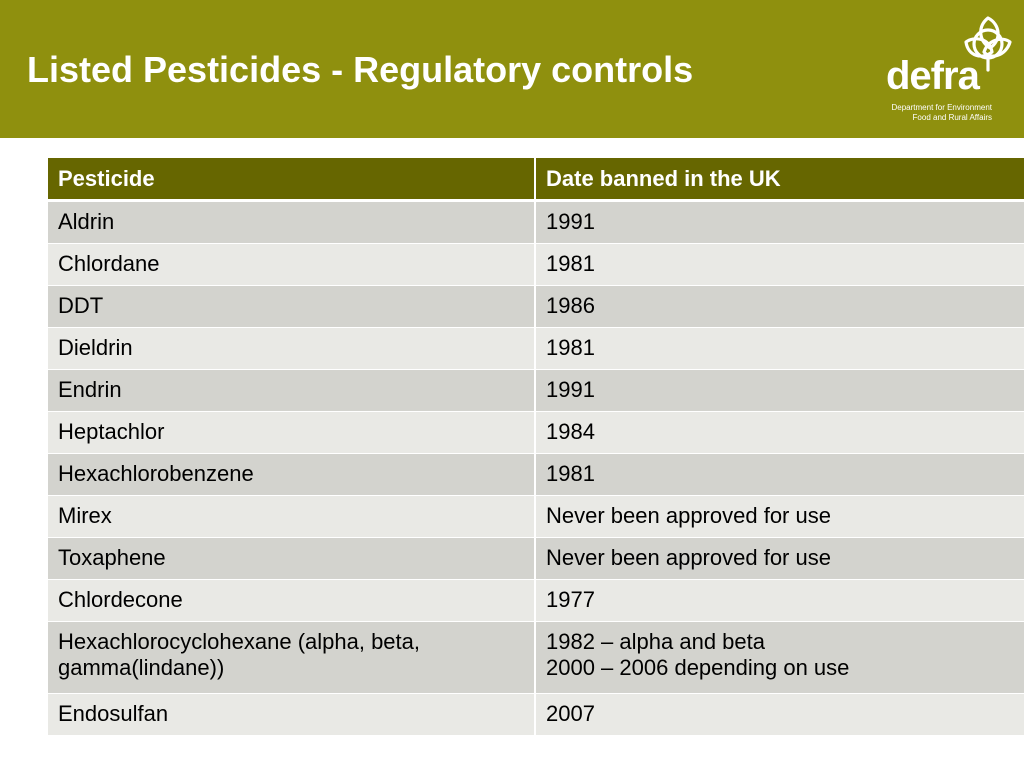  Describe the element at coordinates (291, 558) in the screenshot. I see `pesticide-cell: Toxaphene` at that location.